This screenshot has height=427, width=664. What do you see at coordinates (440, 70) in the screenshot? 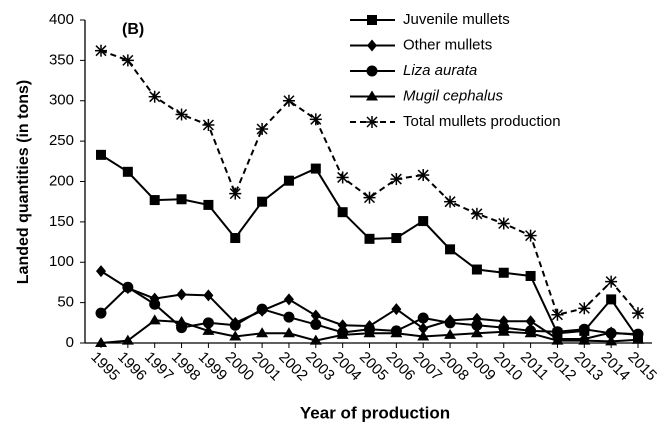
I see `legend-label: Liza aurata` at bounding box center [440, 70].